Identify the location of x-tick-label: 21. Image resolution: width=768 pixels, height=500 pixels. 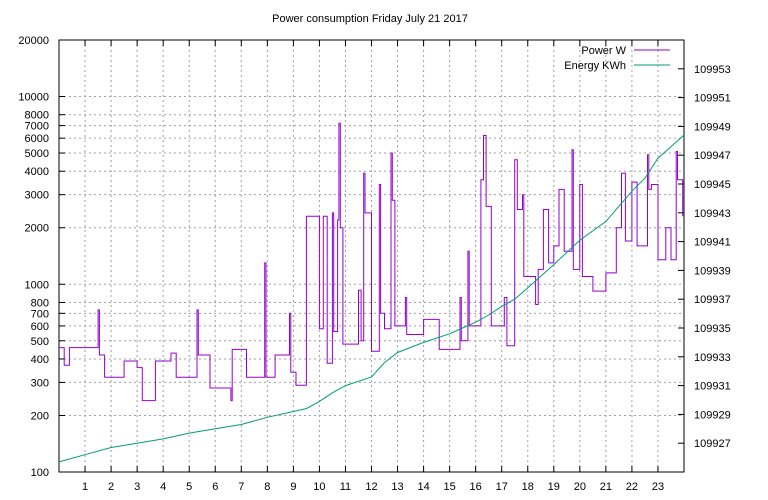
(606, 487).